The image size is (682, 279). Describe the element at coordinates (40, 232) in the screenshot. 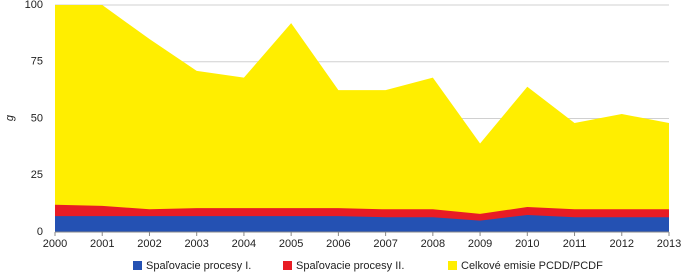

I see `y-tick-label: 0` at that location.